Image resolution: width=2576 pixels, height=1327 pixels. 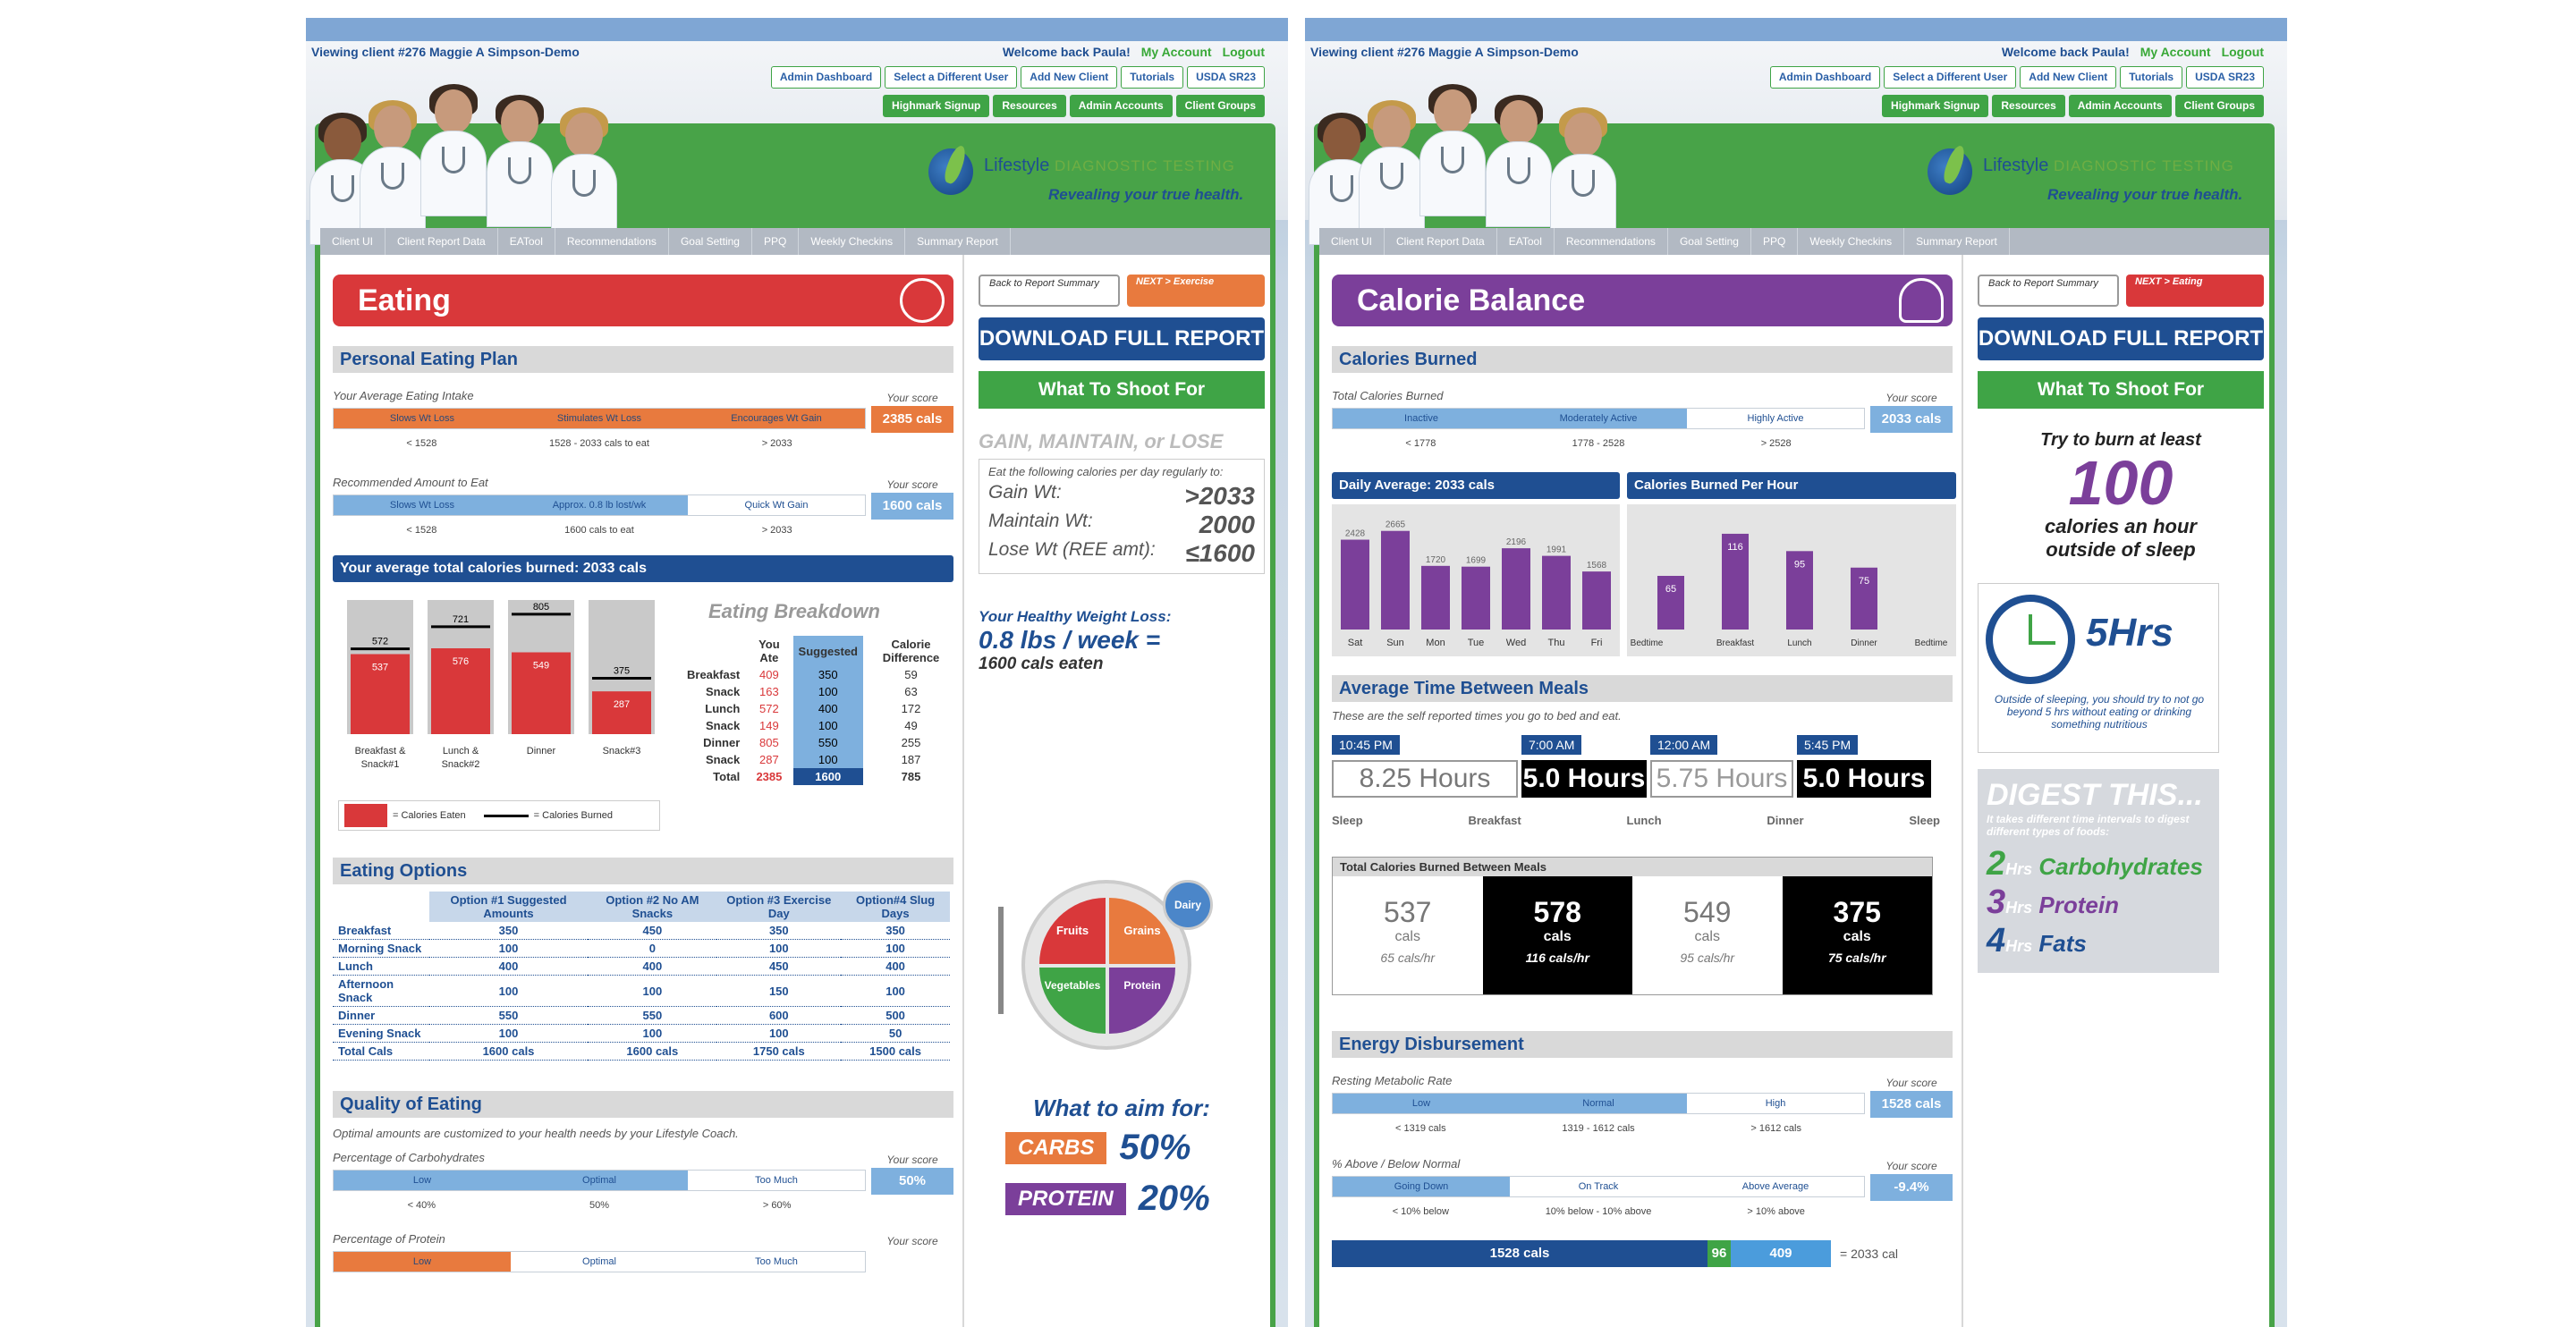 I want to click on digest-food: Protein, so click(x=2078, y=905).